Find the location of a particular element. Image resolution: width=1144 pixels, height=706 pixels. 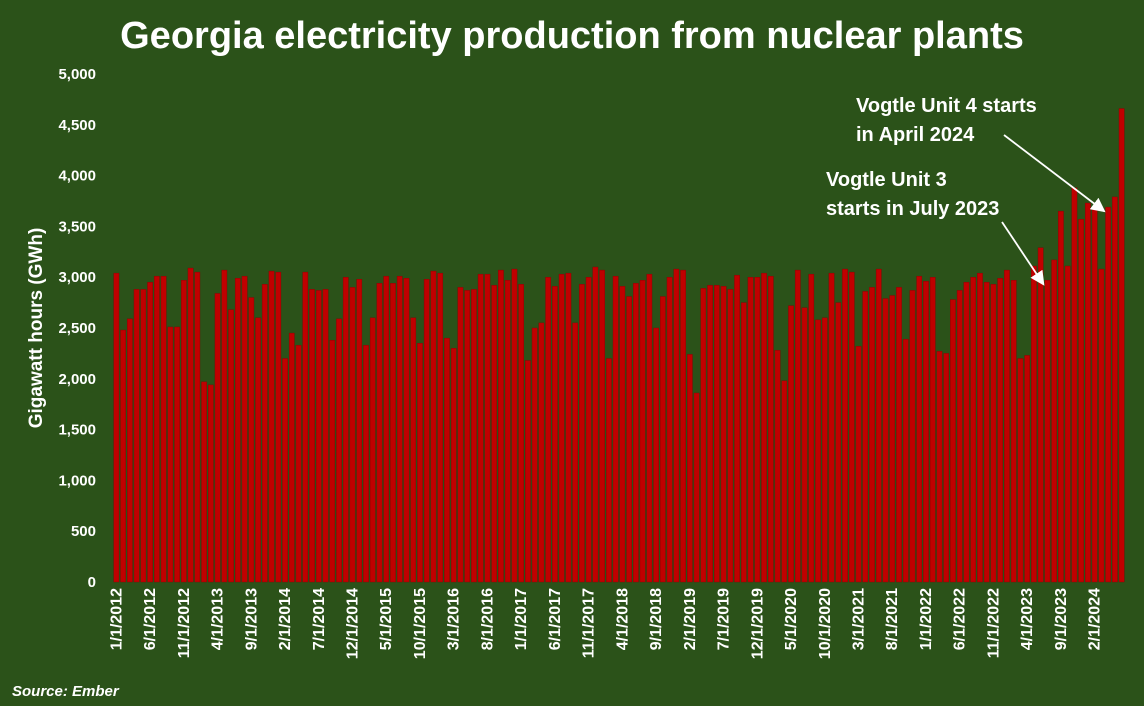

x-tick-label: 8/1/2021 is located at coordinates (892, 619).